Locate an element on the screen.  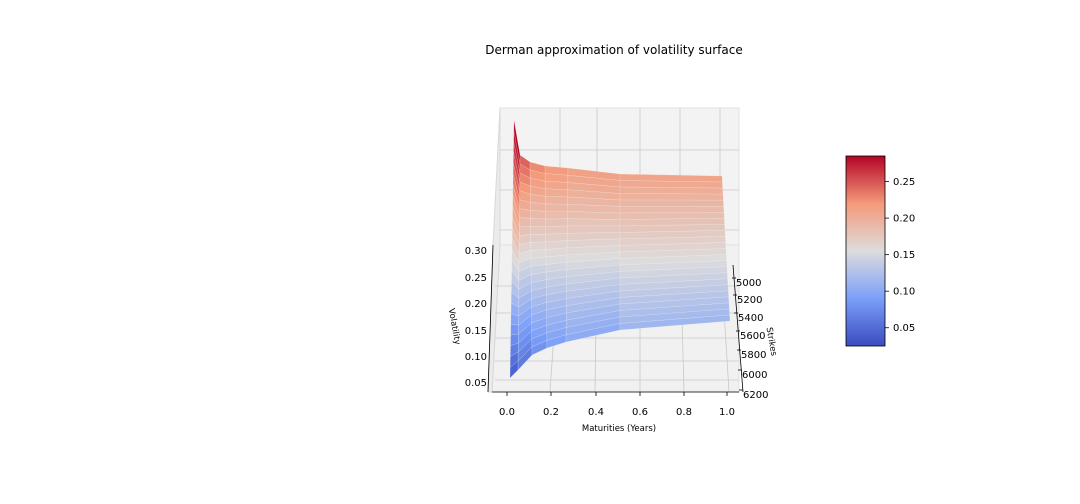
x-tick-label: 0.0 is located at coordinates (507, 412).